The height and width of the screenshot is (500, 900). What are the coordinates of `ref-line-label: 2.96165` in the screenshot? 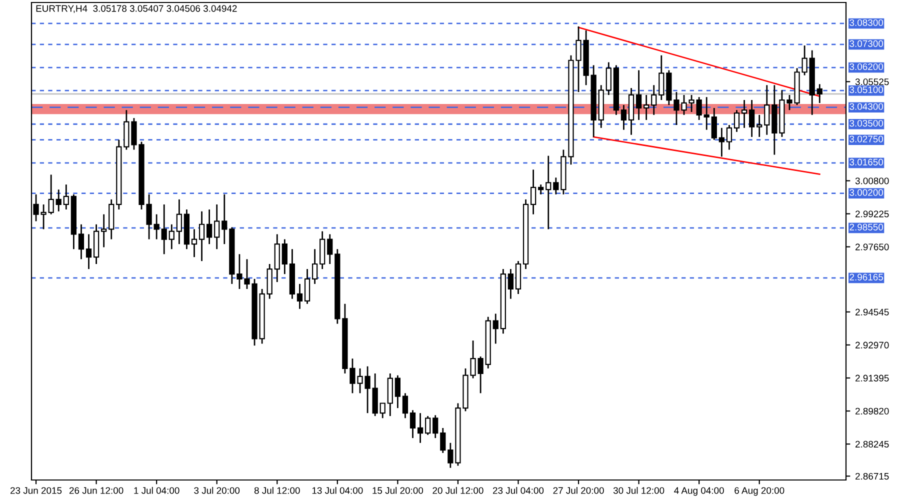 It's located at (866, 277).